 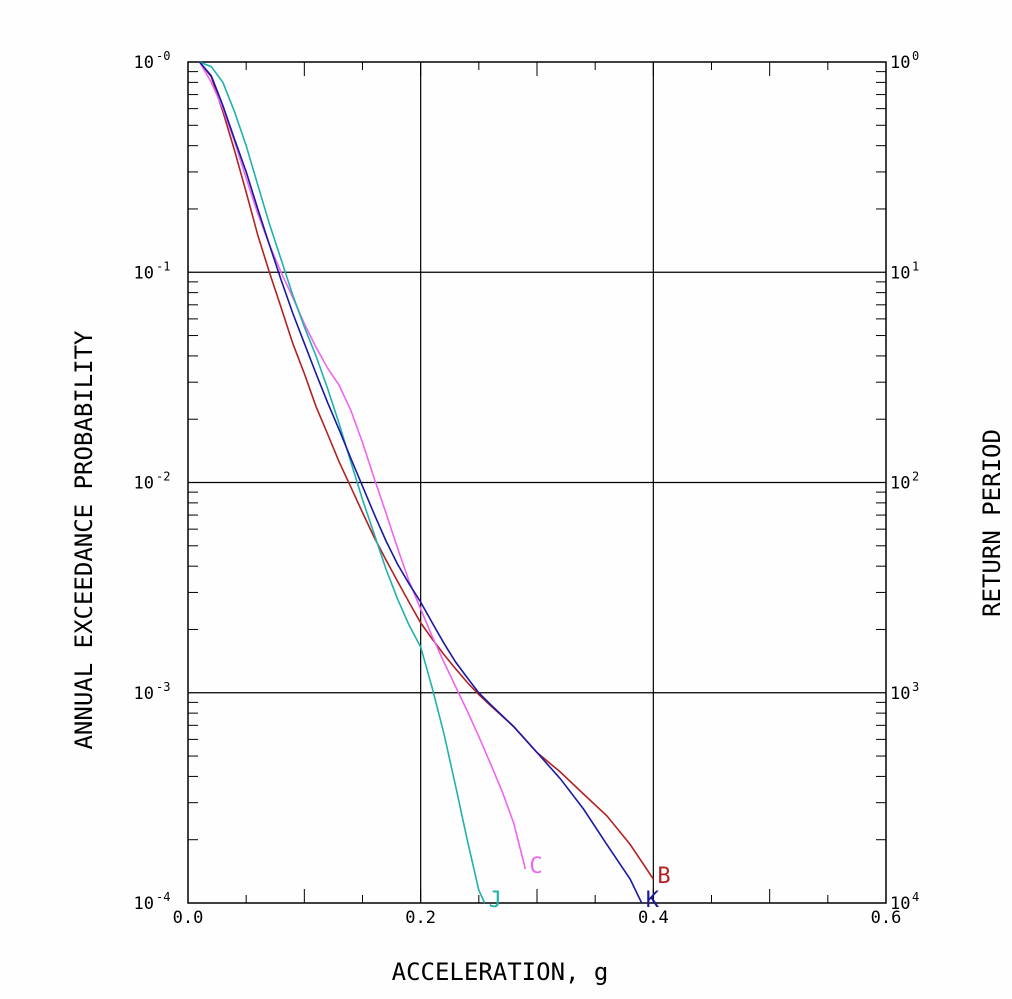 What do you see at coordinates (163, 897) in the screenshot?
I see `y-tick-exponent: -4` at bounding box center [163, 897].